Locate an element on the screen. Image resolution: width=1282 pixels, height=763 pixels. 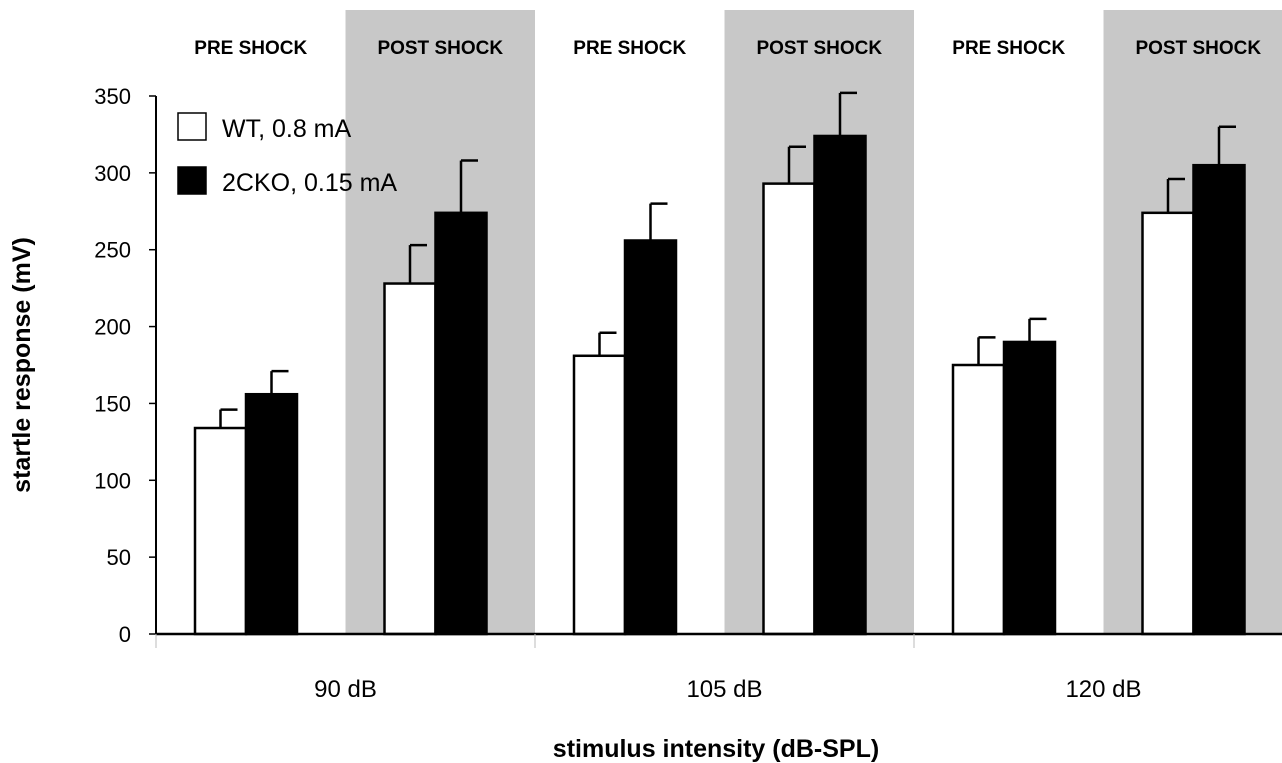
legend-label-1: 2CKO, 0.15 mA is located at coordinates (309, 183).